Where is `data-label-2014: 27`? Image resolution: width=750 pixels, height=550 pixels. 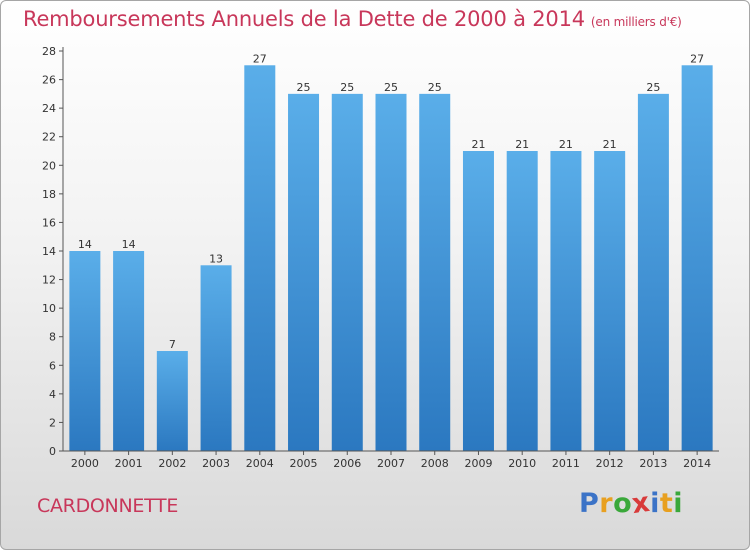
data-label-2014: 27 is located at coordinates (697, 58).